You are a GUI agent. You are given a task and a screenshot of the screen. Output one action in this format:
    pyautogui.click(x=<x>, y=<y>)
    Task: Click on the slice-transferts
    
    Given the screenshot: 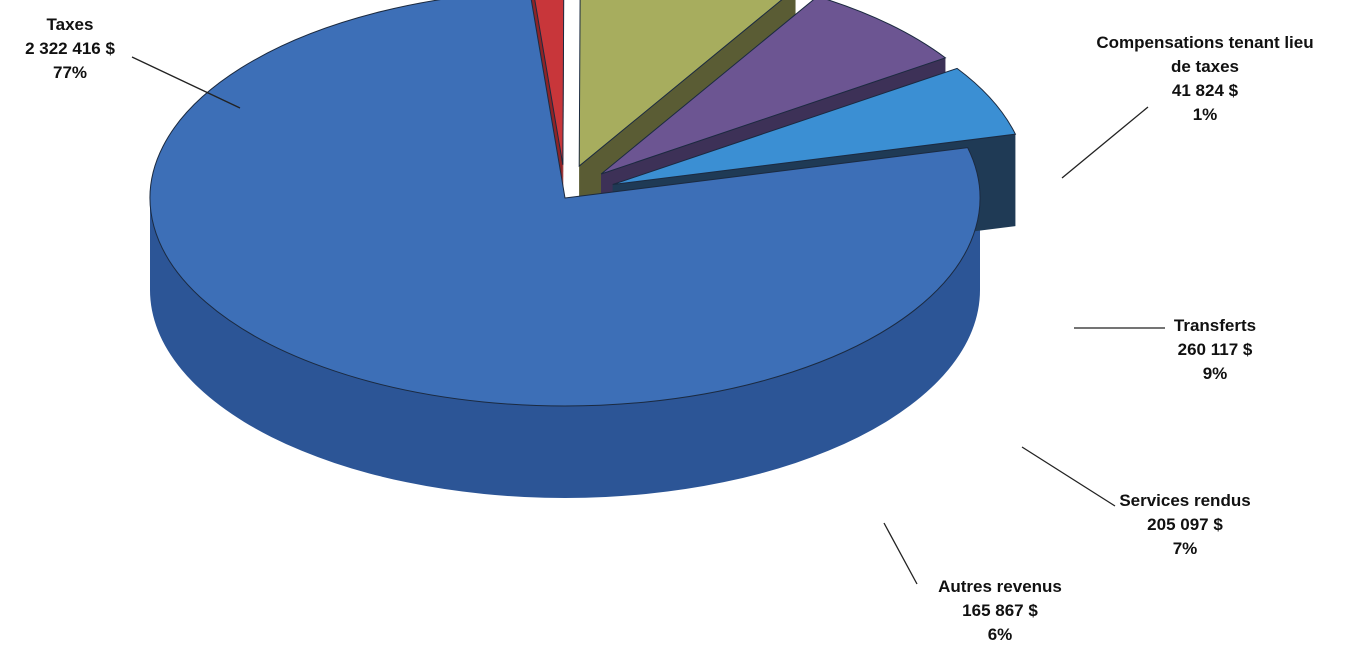 What is the action you would take?
    pyautogui.click(x=680, y=84)
    